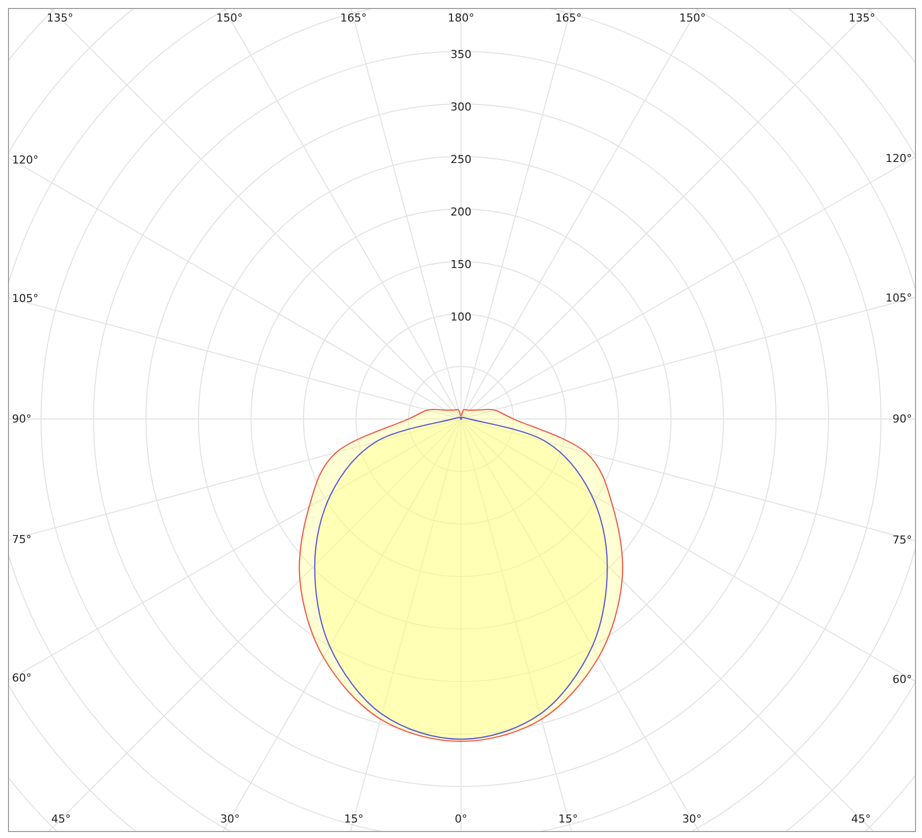 The height and width of the screenshot is (838, 922). What do you see at coordinates (461, 159) in the screenshot?
I see `y-tick-label: 250` at bounding box center [461, 159].